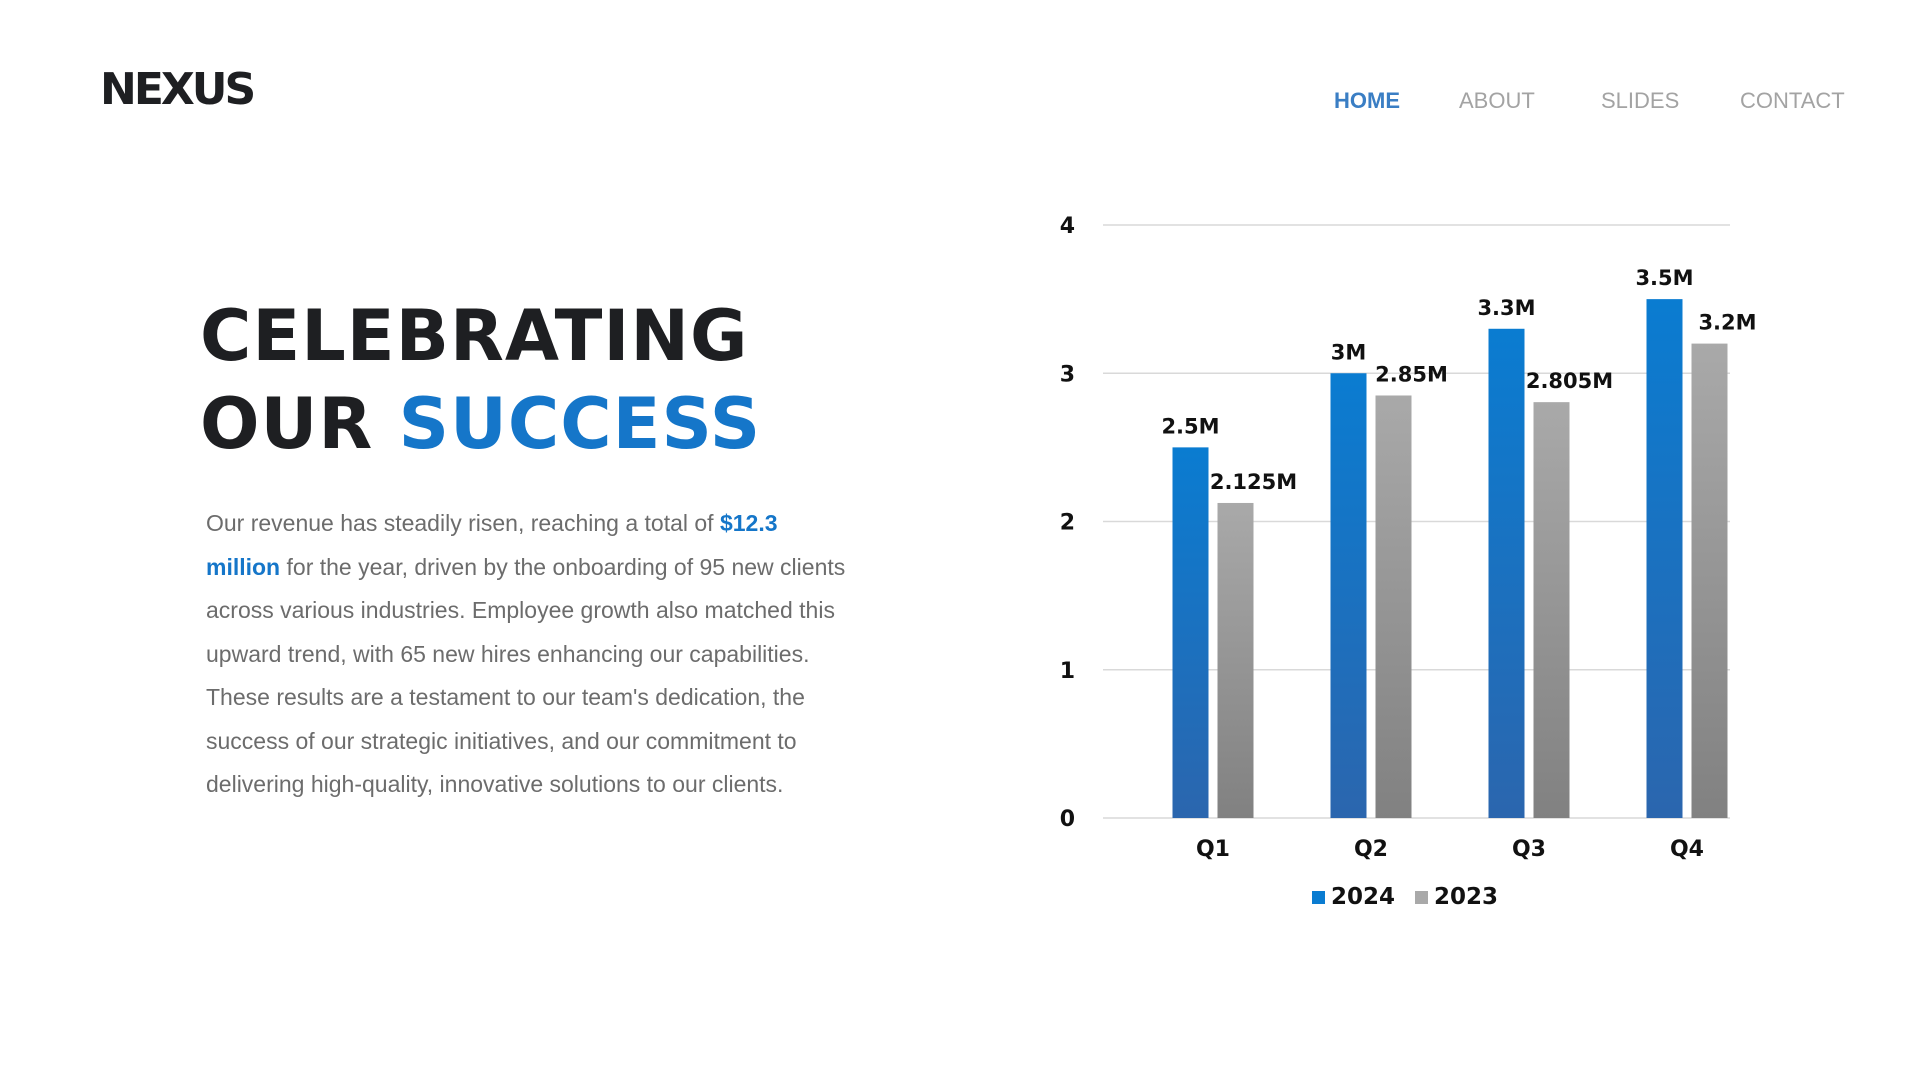 This screenshot has width=1920, height=1080. What do you see at coordinates (1363, 897) in the screenshot?
I see `legend-label-2024: 2024` at bounding box center [1363, 897].